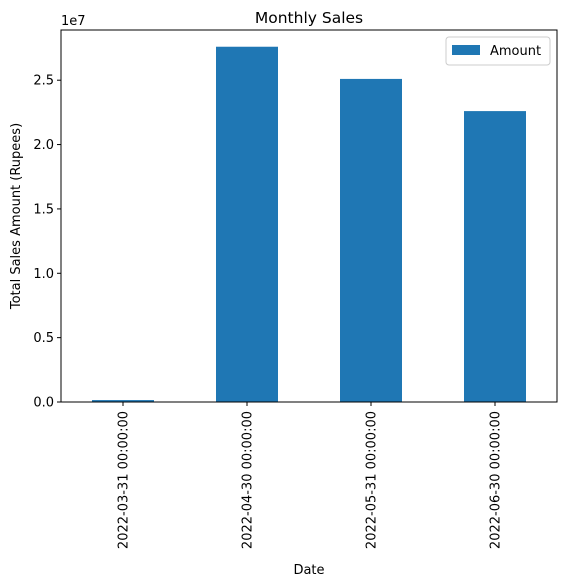 Image resolution: width=567 pixels, height=587 pixels. Describe the element at coordinates (43, 338) in the screenshot. I see `y-tick-label: 0.5` at that location.